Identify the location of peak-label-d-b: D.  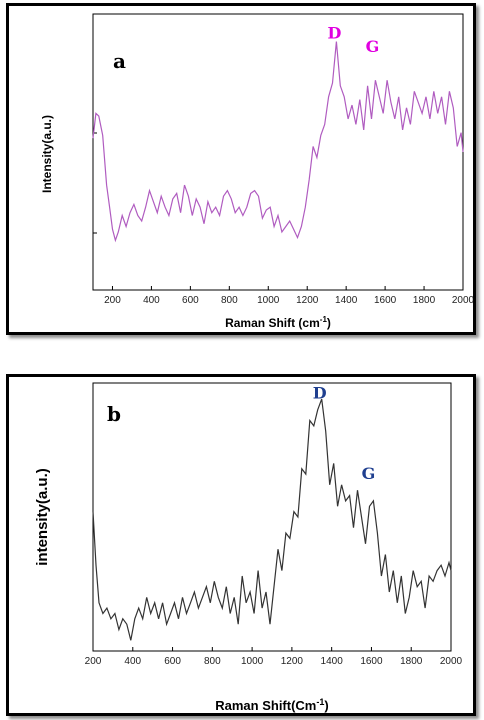
(320, 392).